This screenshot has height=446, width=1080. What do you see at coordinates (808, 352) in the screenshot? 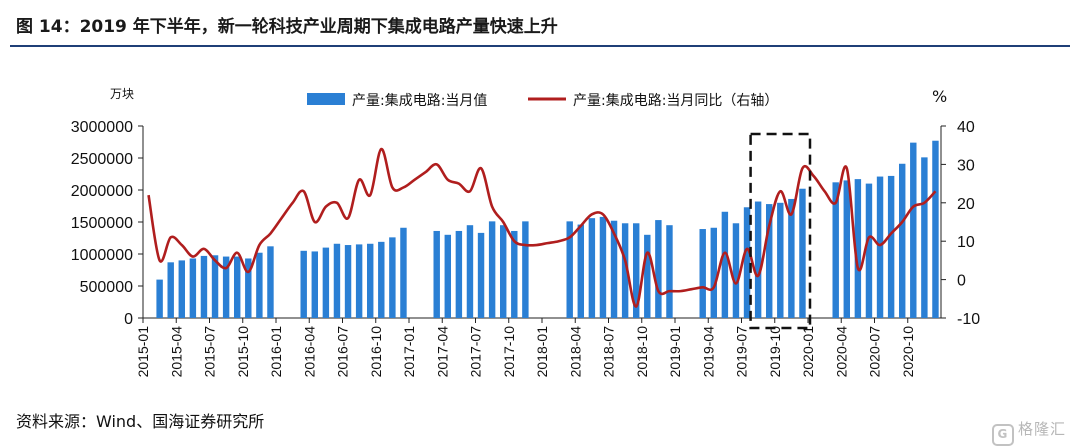
I see `x-tick-label: 2020-01` at bounding box center [808, 352].